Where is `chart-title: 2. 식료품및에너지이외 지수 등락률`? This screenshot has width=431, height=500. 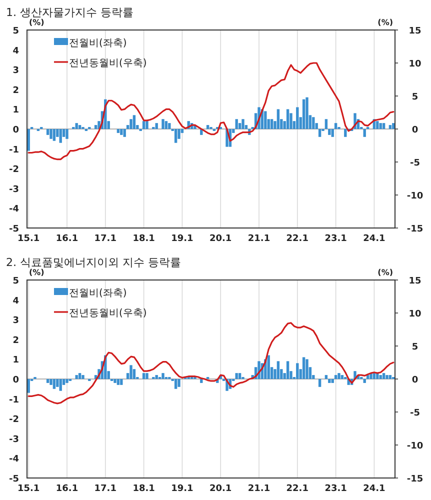
chart-title: 2. 식료품및에너지이외 지수 등락률 is located at coordinates (93, 262).